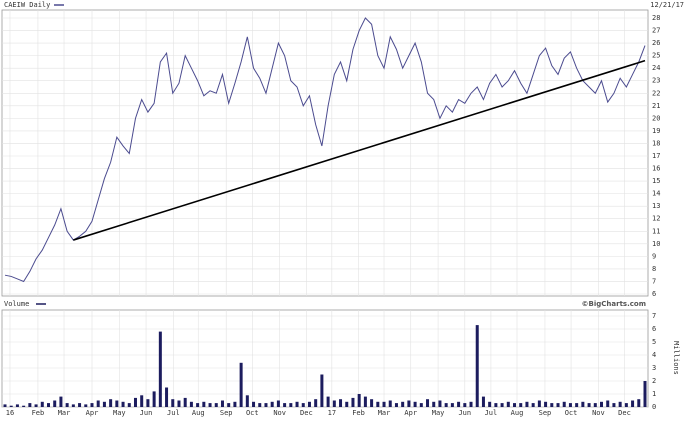 The width and height of the screenshot is (686, 423). What do you see at coordinates (656, 18) in the screenshot?
I see `y-tick-label: 28` at bounding box center [656, 18].